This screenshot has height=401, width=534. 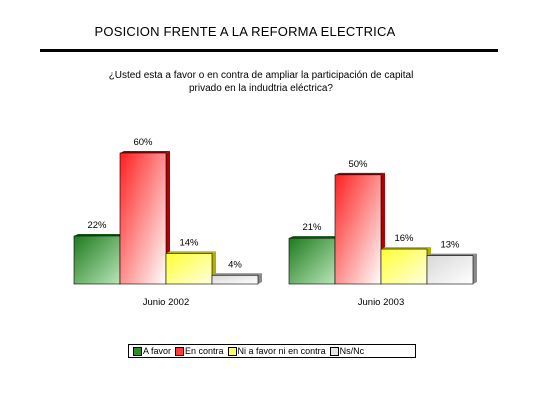 What do you see at coordinates (358, 164) in the screenshot?
I see `data-label: 50%` at bounding box center [358, 164].